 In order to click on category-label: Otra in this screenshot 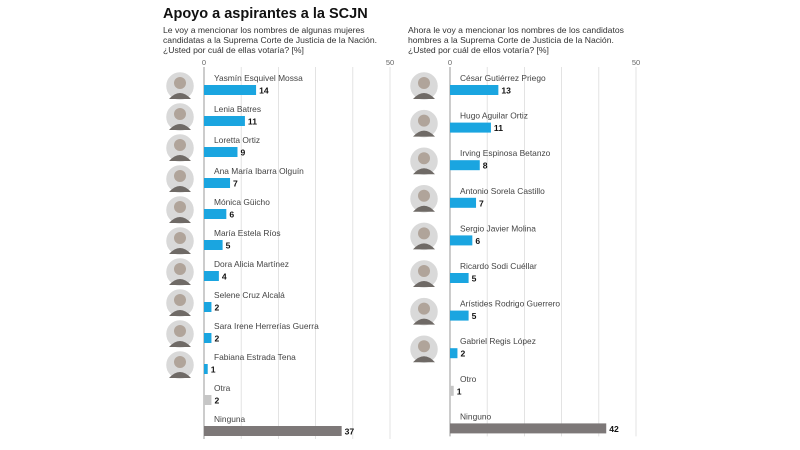, I will do `click(222, 388)`.